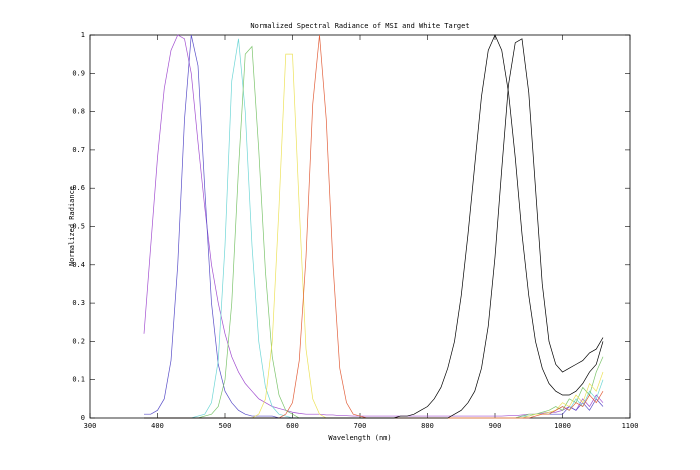  What do you see at coordinates (78, 150) in the screenshot?
I see `y-tick-label: 0.7` at bounding box center [78, 150].